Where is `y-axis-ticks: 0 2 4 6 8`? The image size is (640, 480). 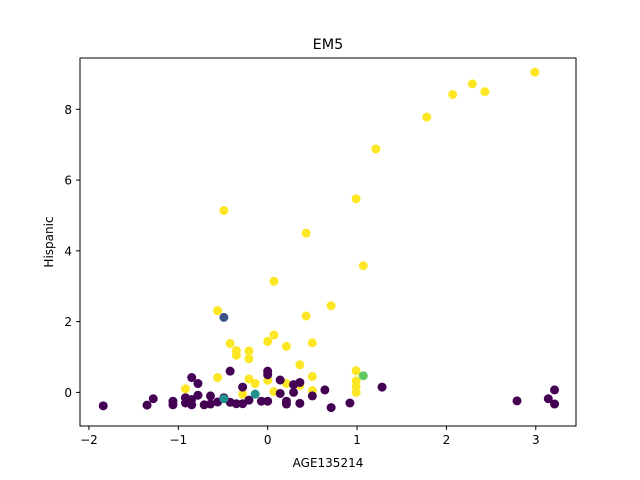
y-axis-ticks: 0 2 4 6 8 is located at coordinates (72, 251).